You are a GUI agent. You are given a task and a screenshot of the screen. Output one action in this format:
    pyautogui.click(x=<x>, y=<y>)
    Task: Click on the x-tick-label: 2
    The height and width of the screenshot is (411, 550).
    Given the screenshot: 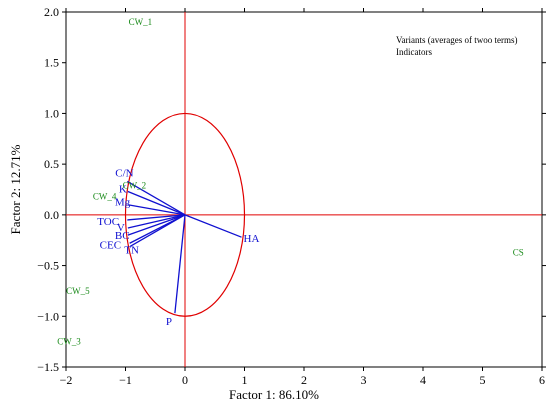 What is the action you would take?
    pyautogui.click(x=304, y=380)
    